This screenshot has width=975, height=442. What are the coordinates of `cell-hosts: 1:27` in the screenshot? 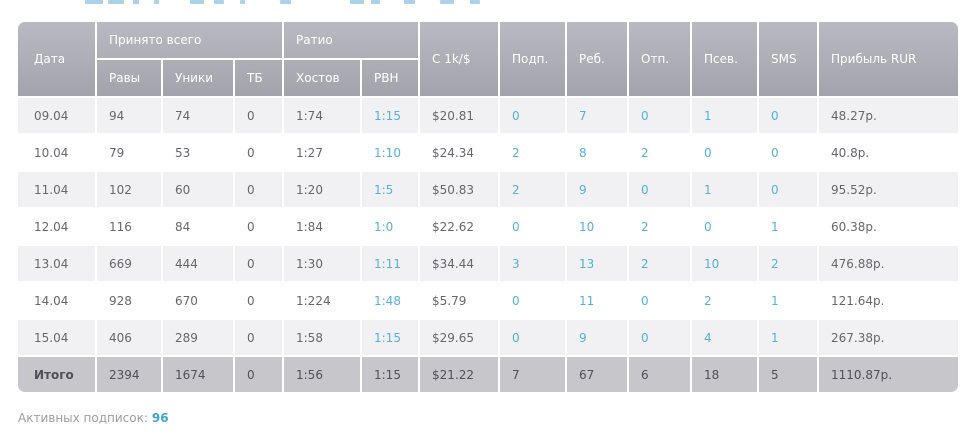 It's located at (322, 152).